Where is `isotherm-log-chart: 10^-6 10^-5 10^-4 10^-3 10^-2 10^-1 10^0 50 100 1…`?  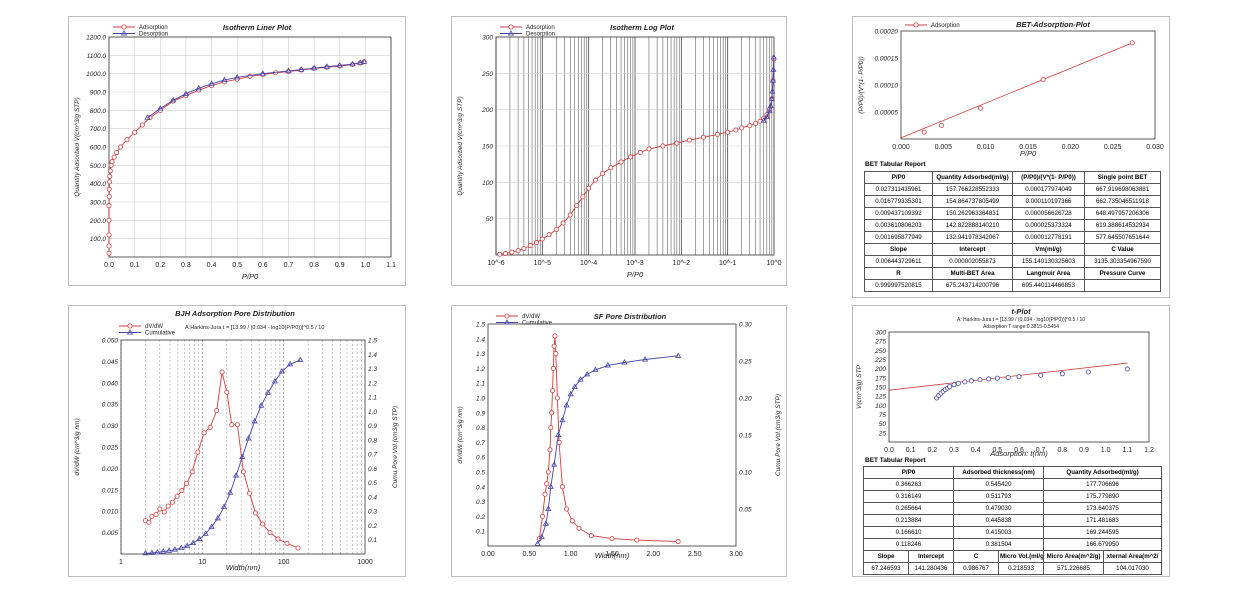 isotherm-log-chart: 10^-6 10^-5 10^-4 10^-3 10^-2 10^-1 10^0 50 100 1… is located at coordinates (619, 151).